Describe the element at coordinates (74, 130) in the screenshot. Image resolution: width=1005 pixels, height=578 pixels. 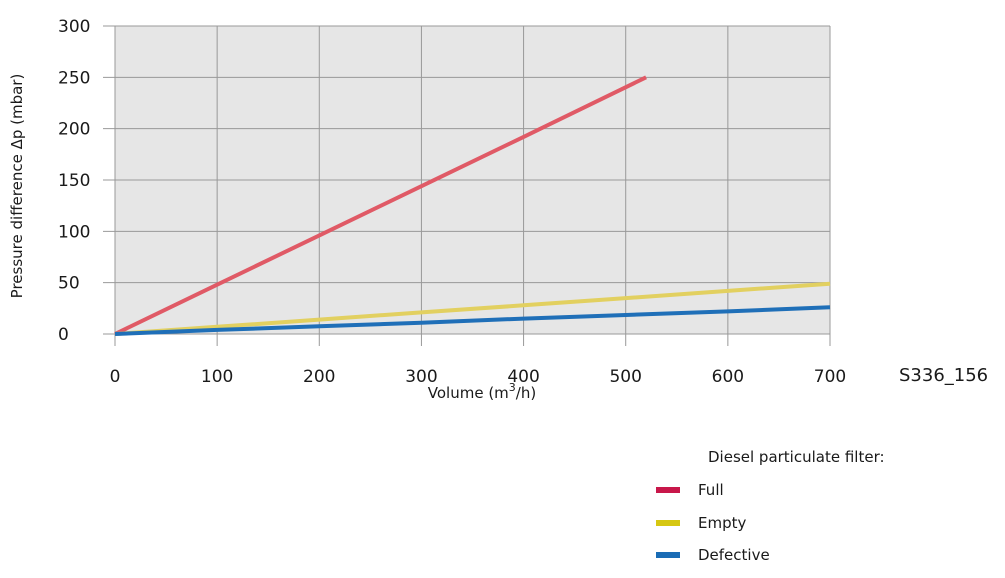
I see `y-tick-label-200: 200` at that location.